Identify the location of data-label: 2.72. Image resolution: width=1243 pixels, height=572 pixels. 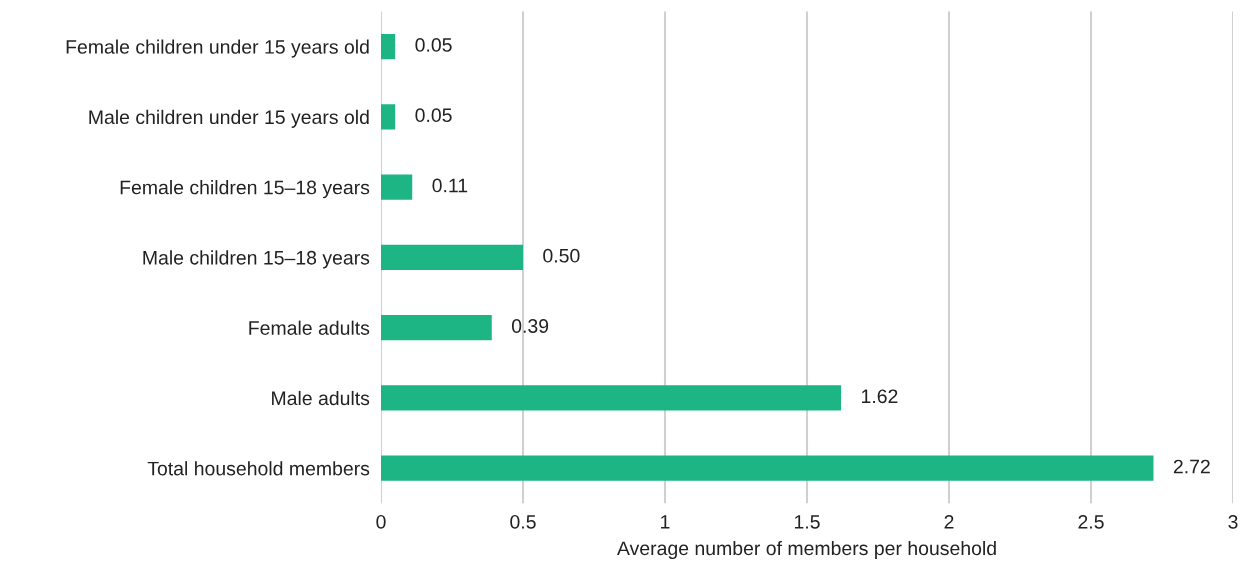
(1191, 466).